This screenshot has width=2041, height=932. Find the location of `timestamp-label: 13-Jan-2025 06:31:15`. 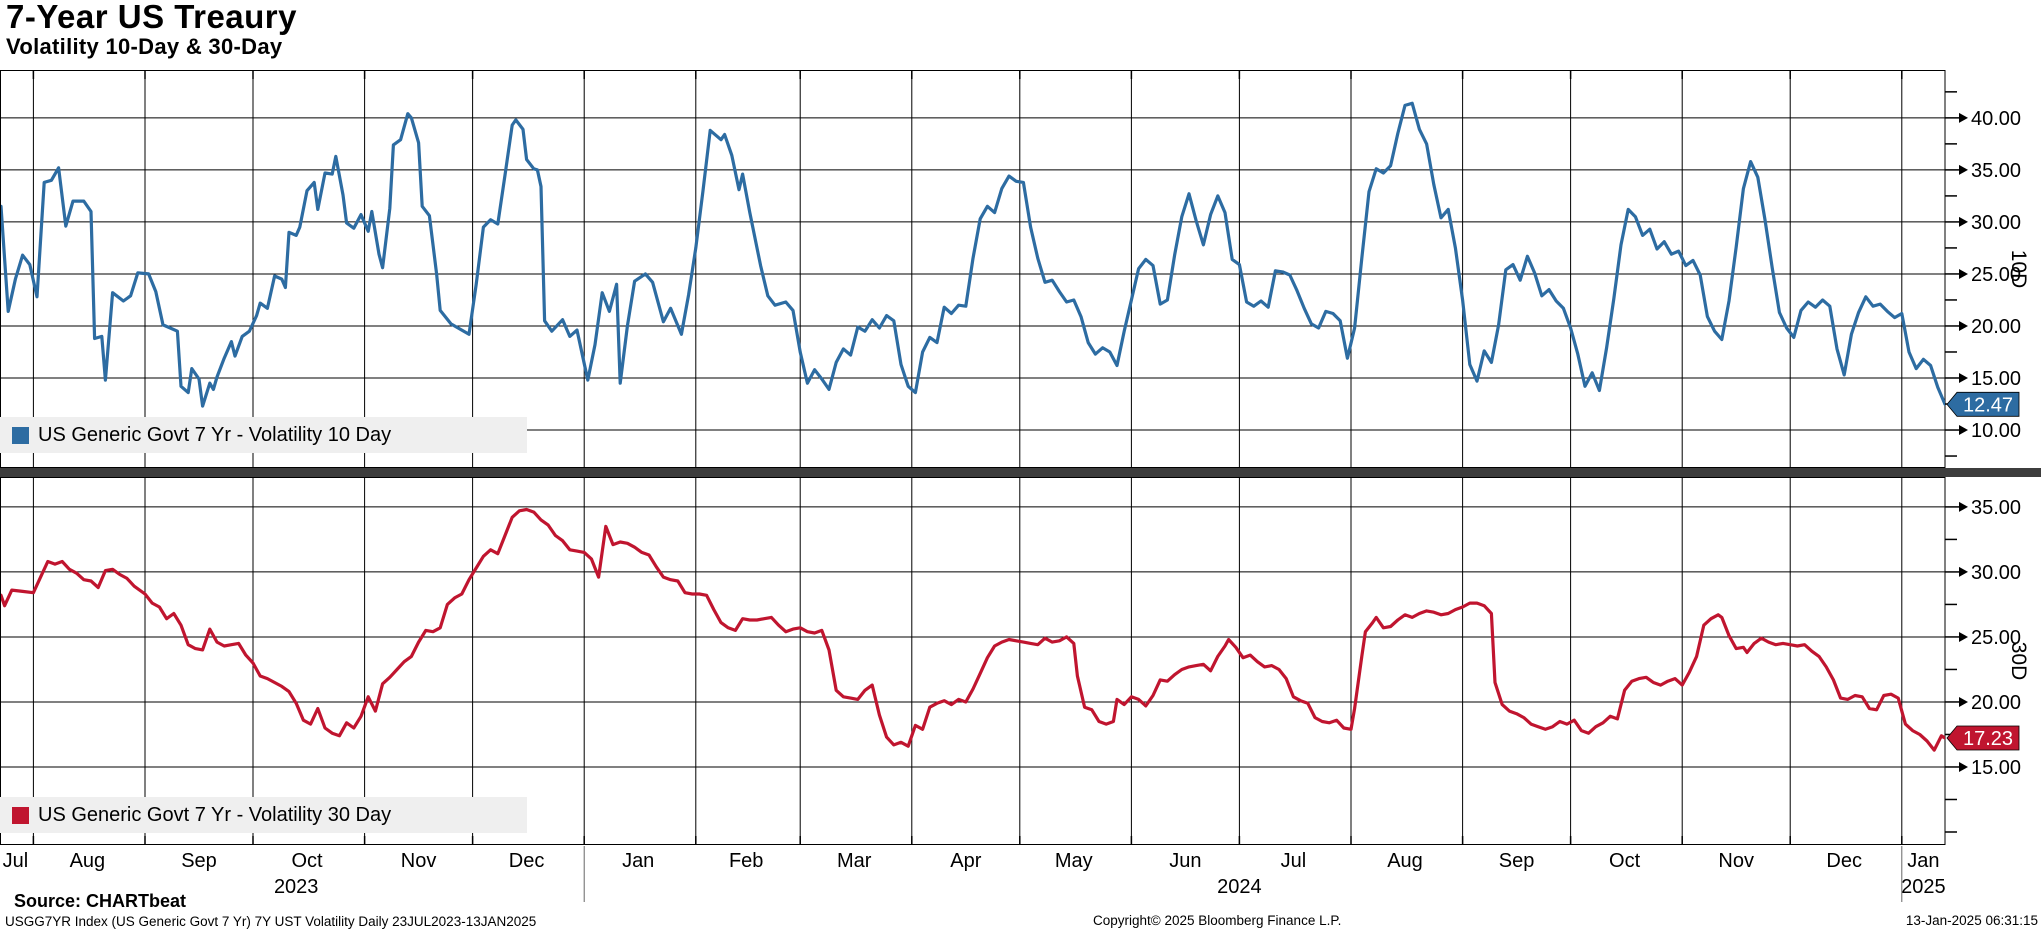

timestamp-label: 13-Jan-2025 06:31:15 is located at coordinates (1971, 920).